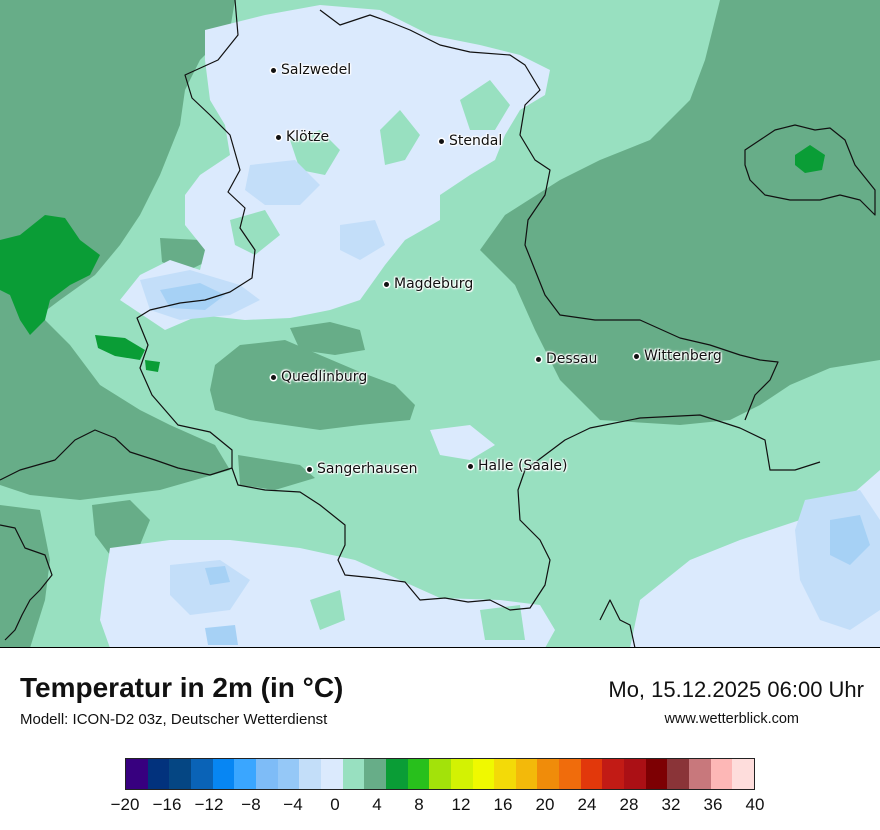 This screenshot has height=830, width=880. What do you see at coordinates (587, 804) in the screenshot?
I see `legend-tick-label: 24` at bounding box center [587, 804].